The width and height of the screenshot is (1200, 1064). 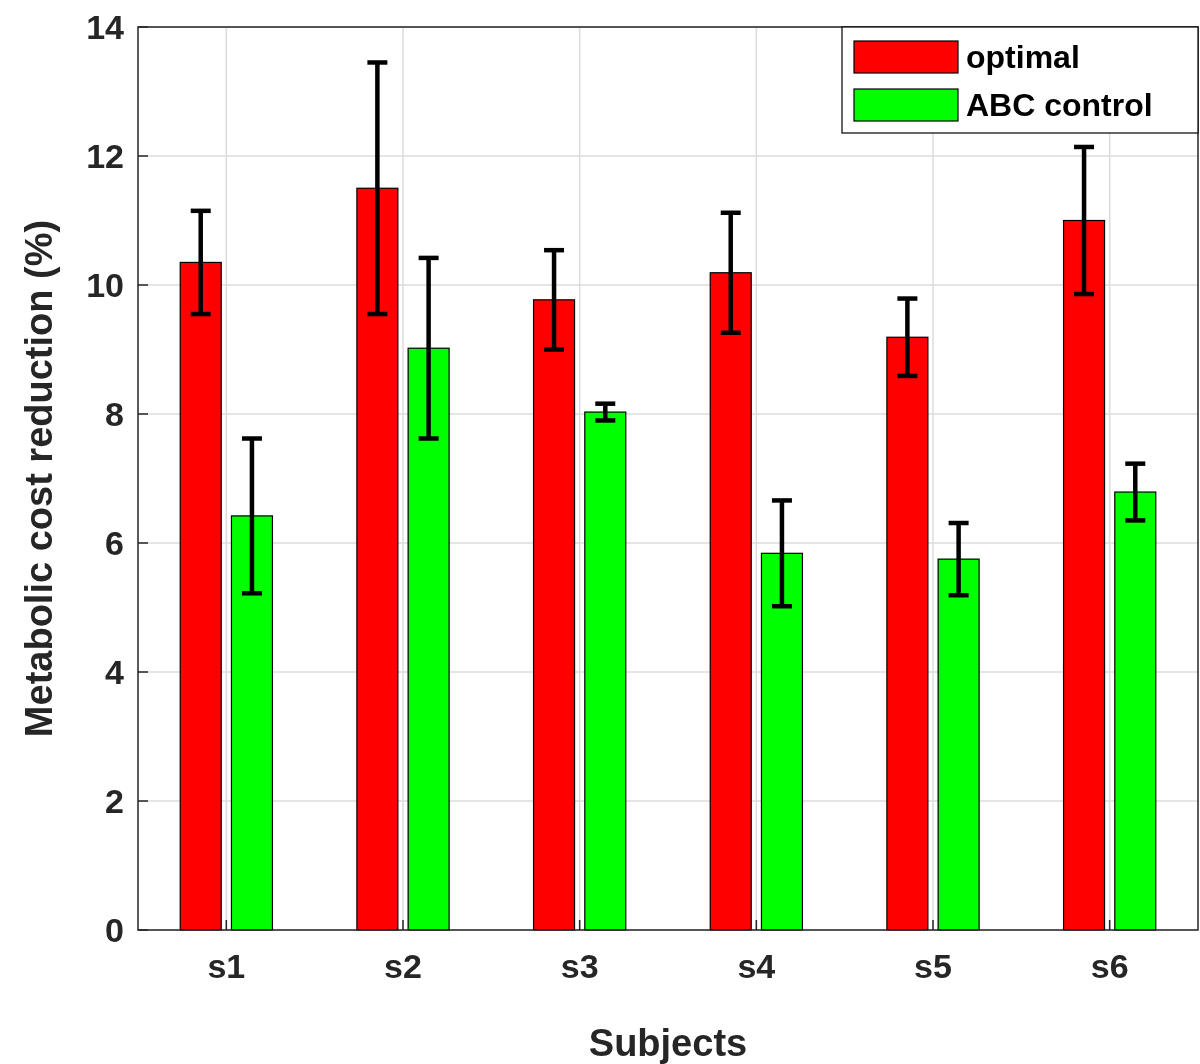 I want to click on x-tick-label: s6, so click(x=1109, y=966).